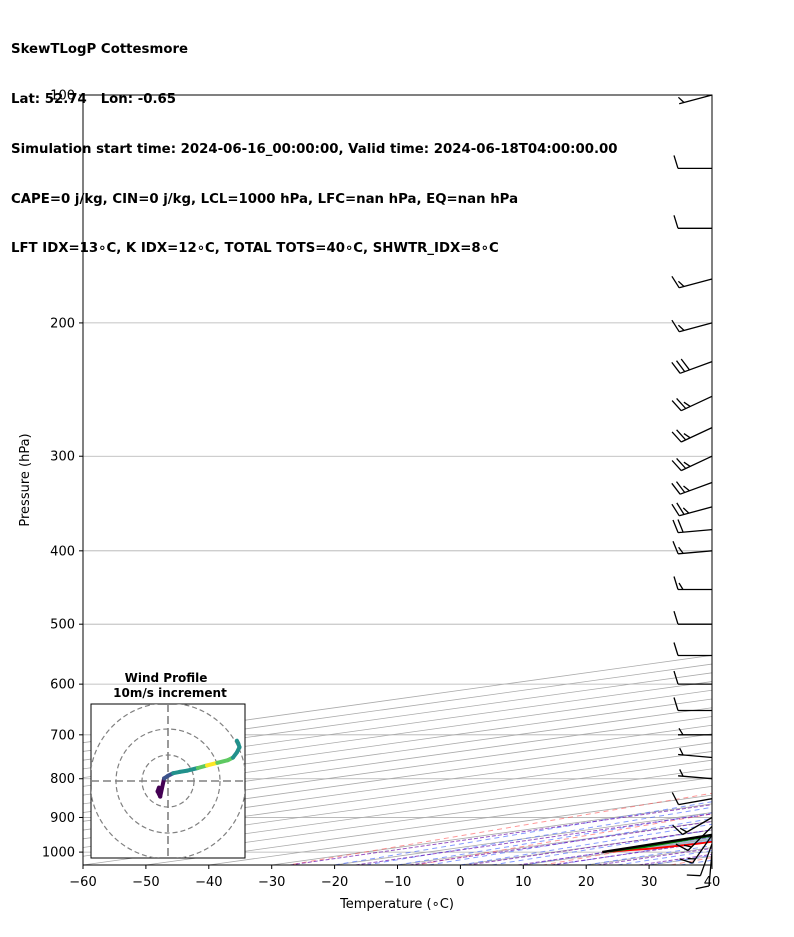 The height and width of the screenshot is (937, 794). I want to click on dewpoint-profile-line, so click(657, 843).